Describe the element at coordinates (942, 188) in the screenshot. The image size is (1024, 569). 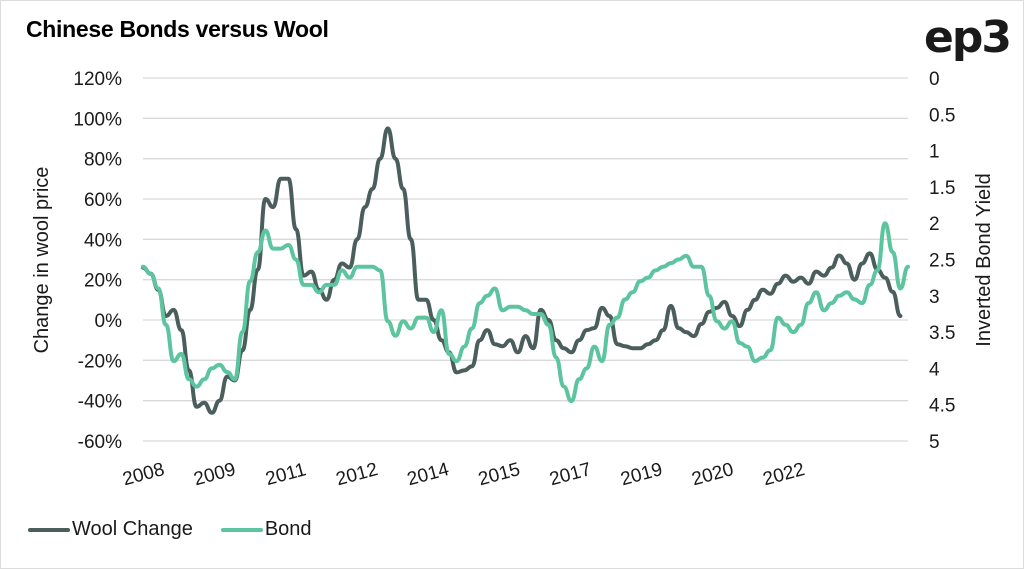
I see `right-tick-label: 1.5` at that location.